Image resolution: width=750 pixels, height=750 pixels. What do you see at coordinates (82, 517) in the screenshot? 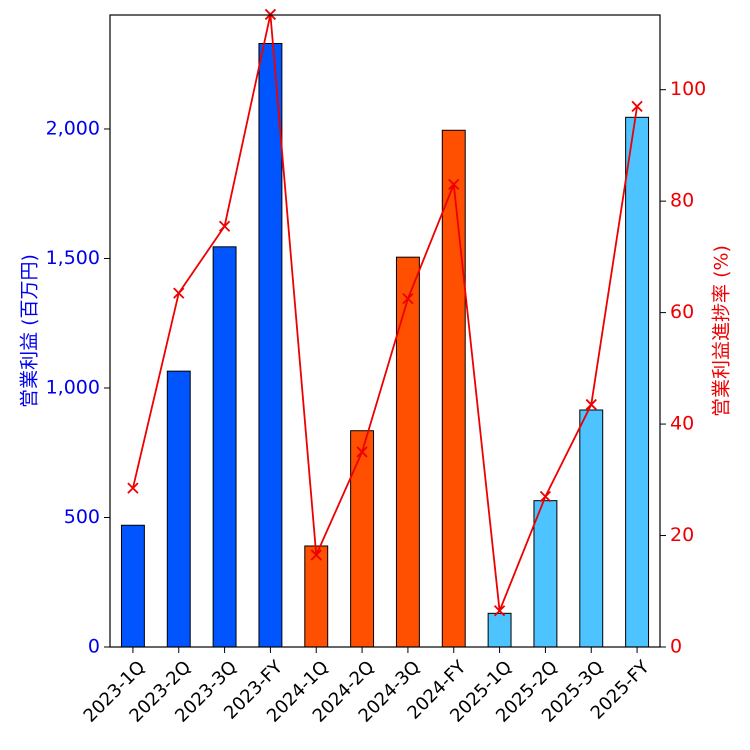
I see `left-tick-label: 500` at bounding box center [82, 517].